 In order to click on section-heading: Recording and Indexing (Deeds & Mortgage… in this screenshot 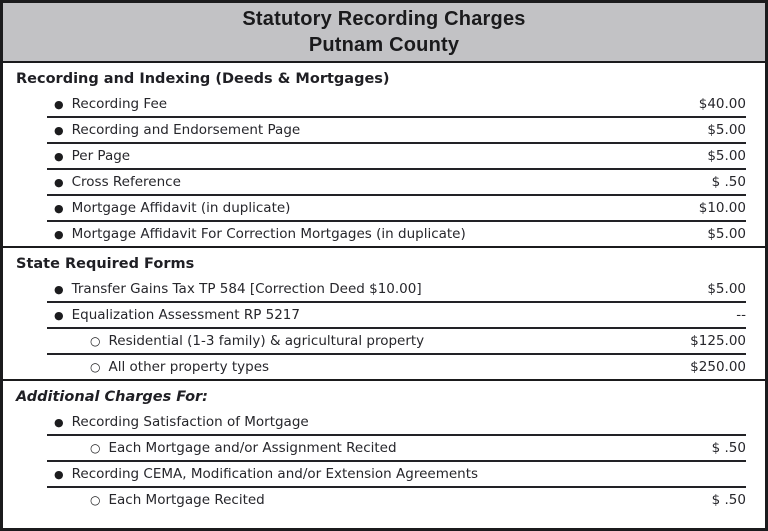, I will do `click(203, 79)`.